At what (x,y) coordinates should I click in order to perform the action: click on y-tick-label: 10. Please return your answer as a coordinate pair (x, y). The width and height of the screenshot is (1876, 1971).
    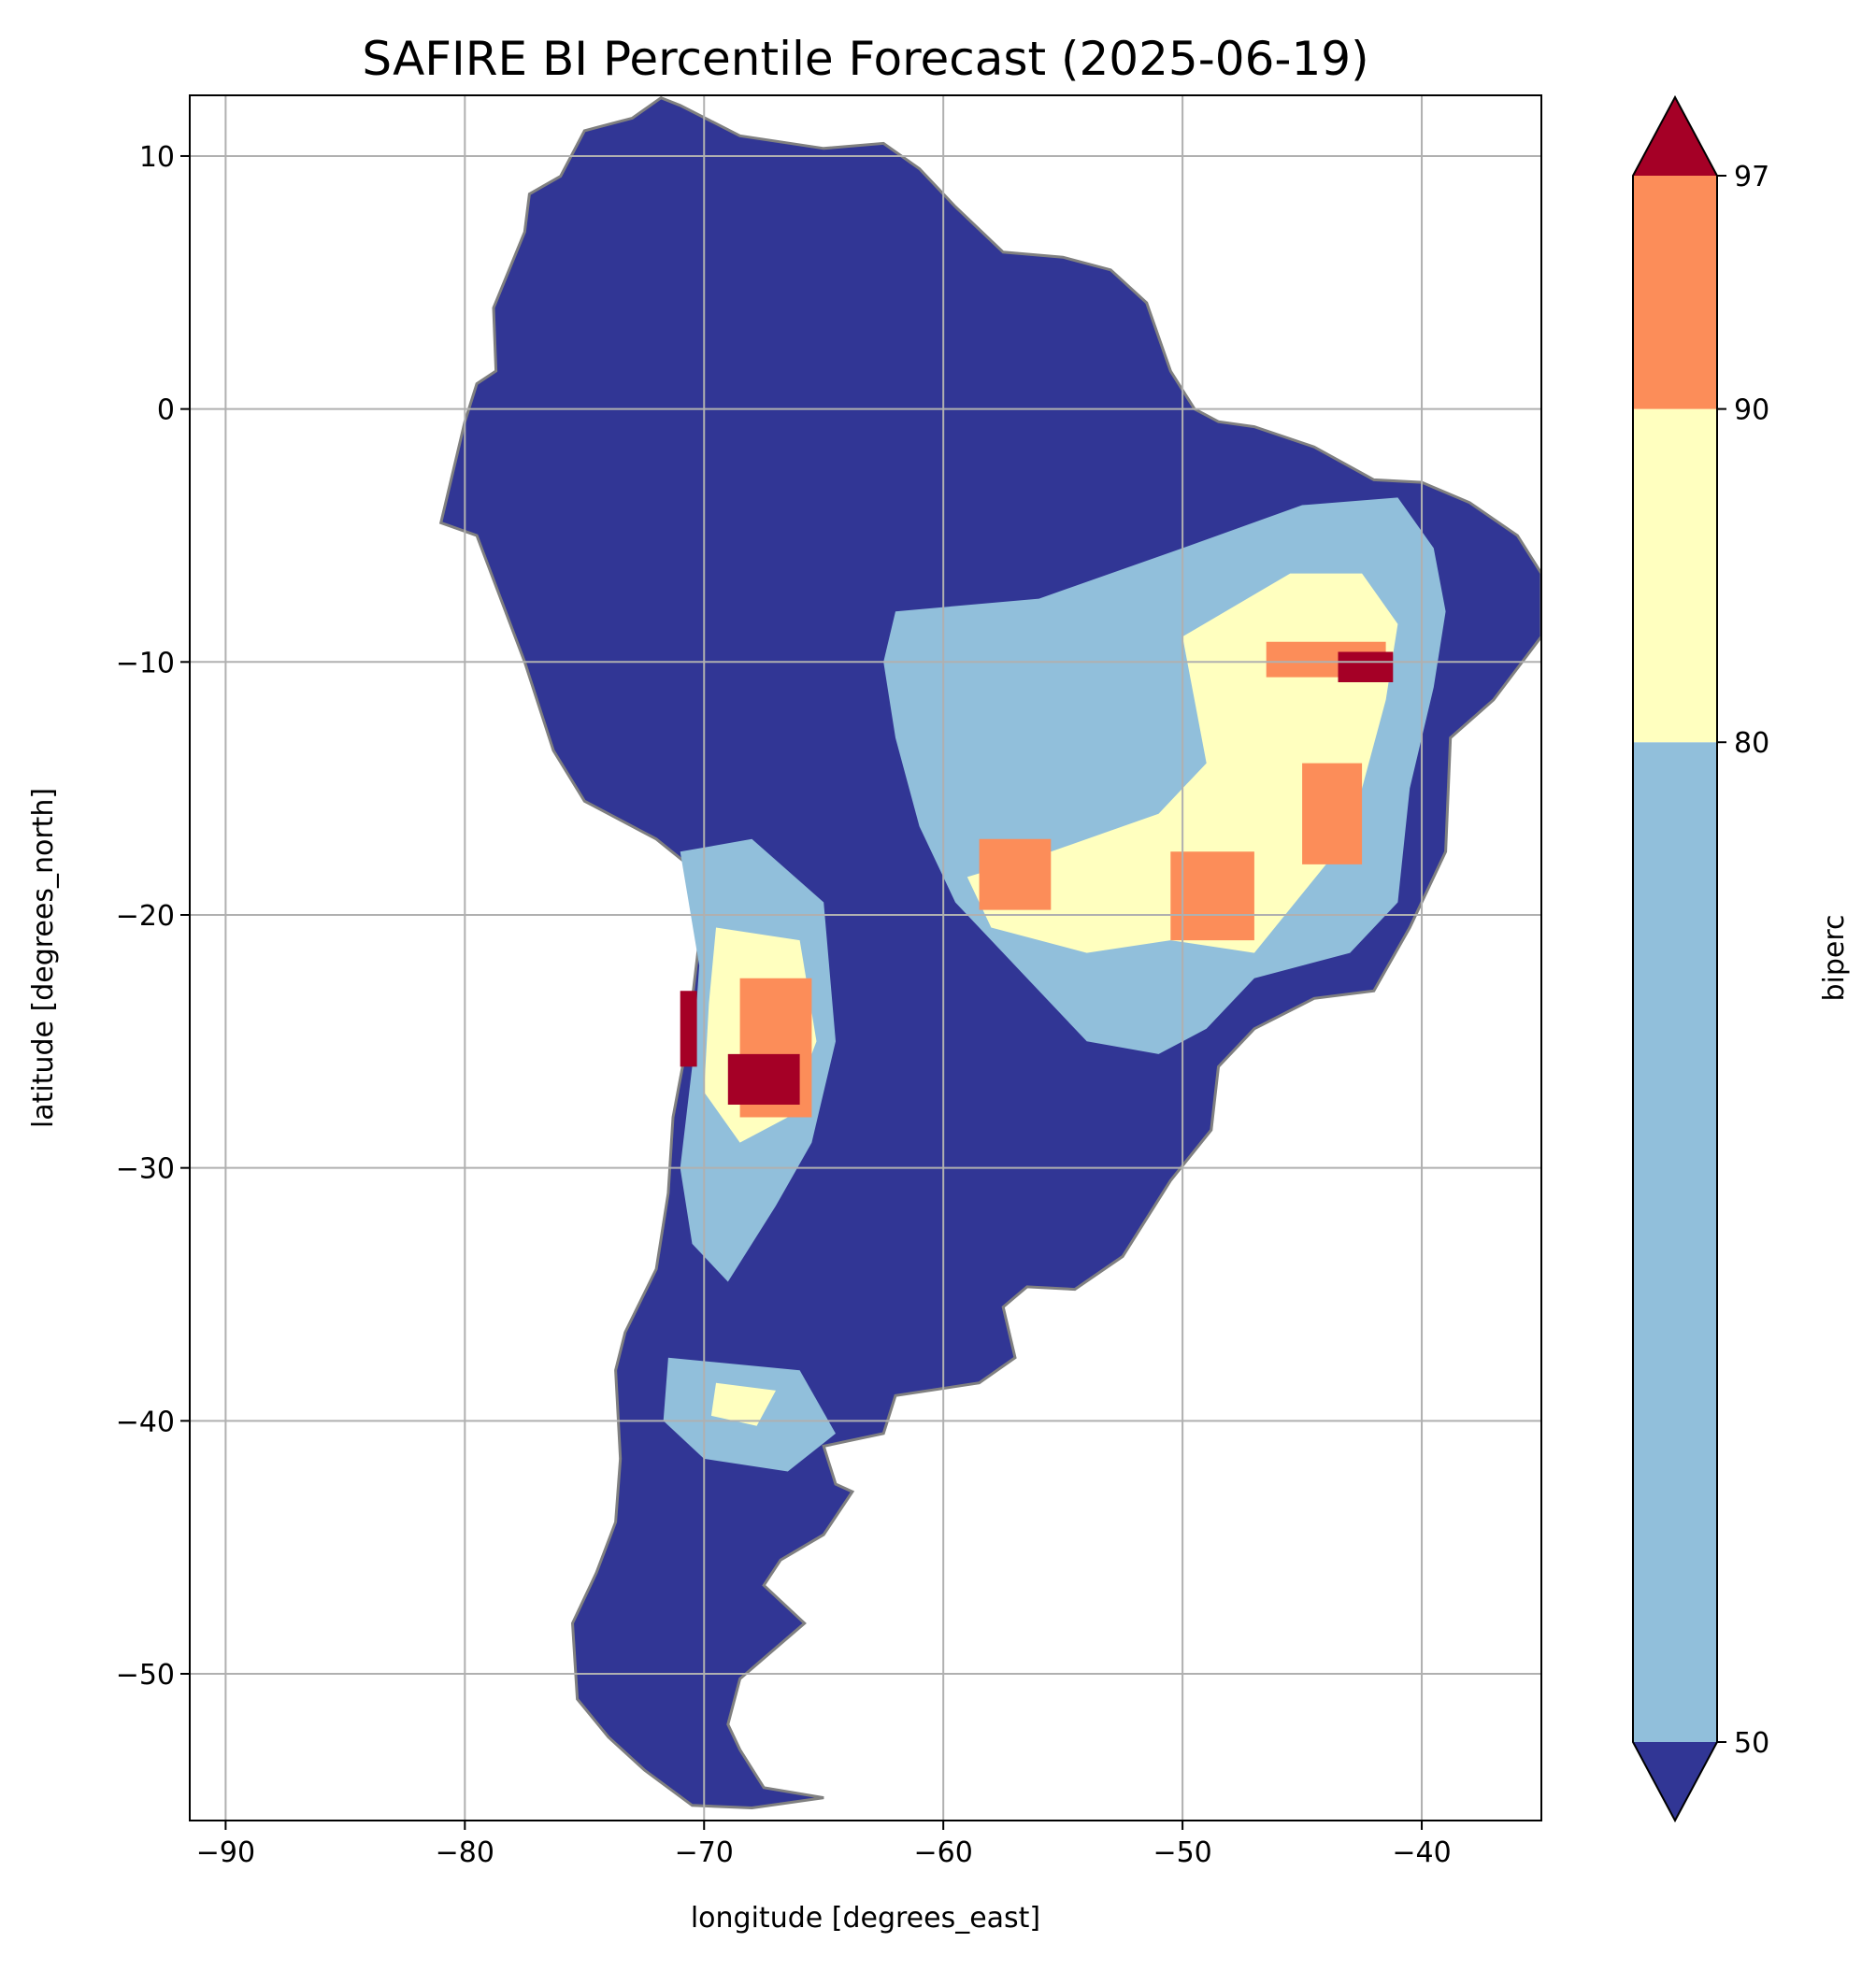
    Looking at the image, I should click on (157, 158).